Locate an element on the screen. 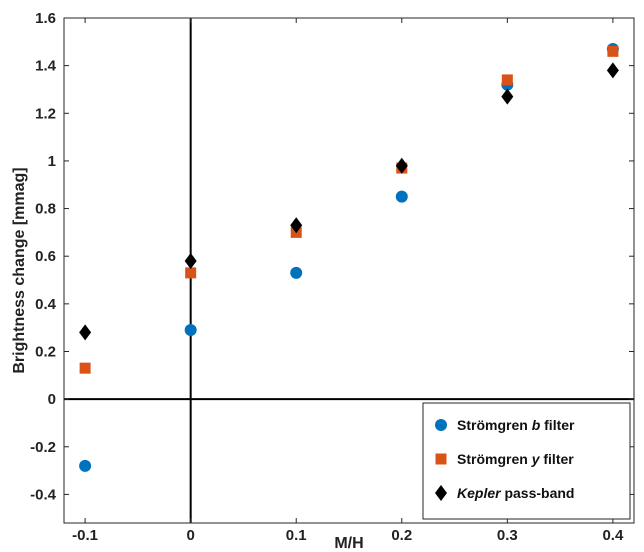  y-tick-label: 1 is located at coordinates (52, 161).